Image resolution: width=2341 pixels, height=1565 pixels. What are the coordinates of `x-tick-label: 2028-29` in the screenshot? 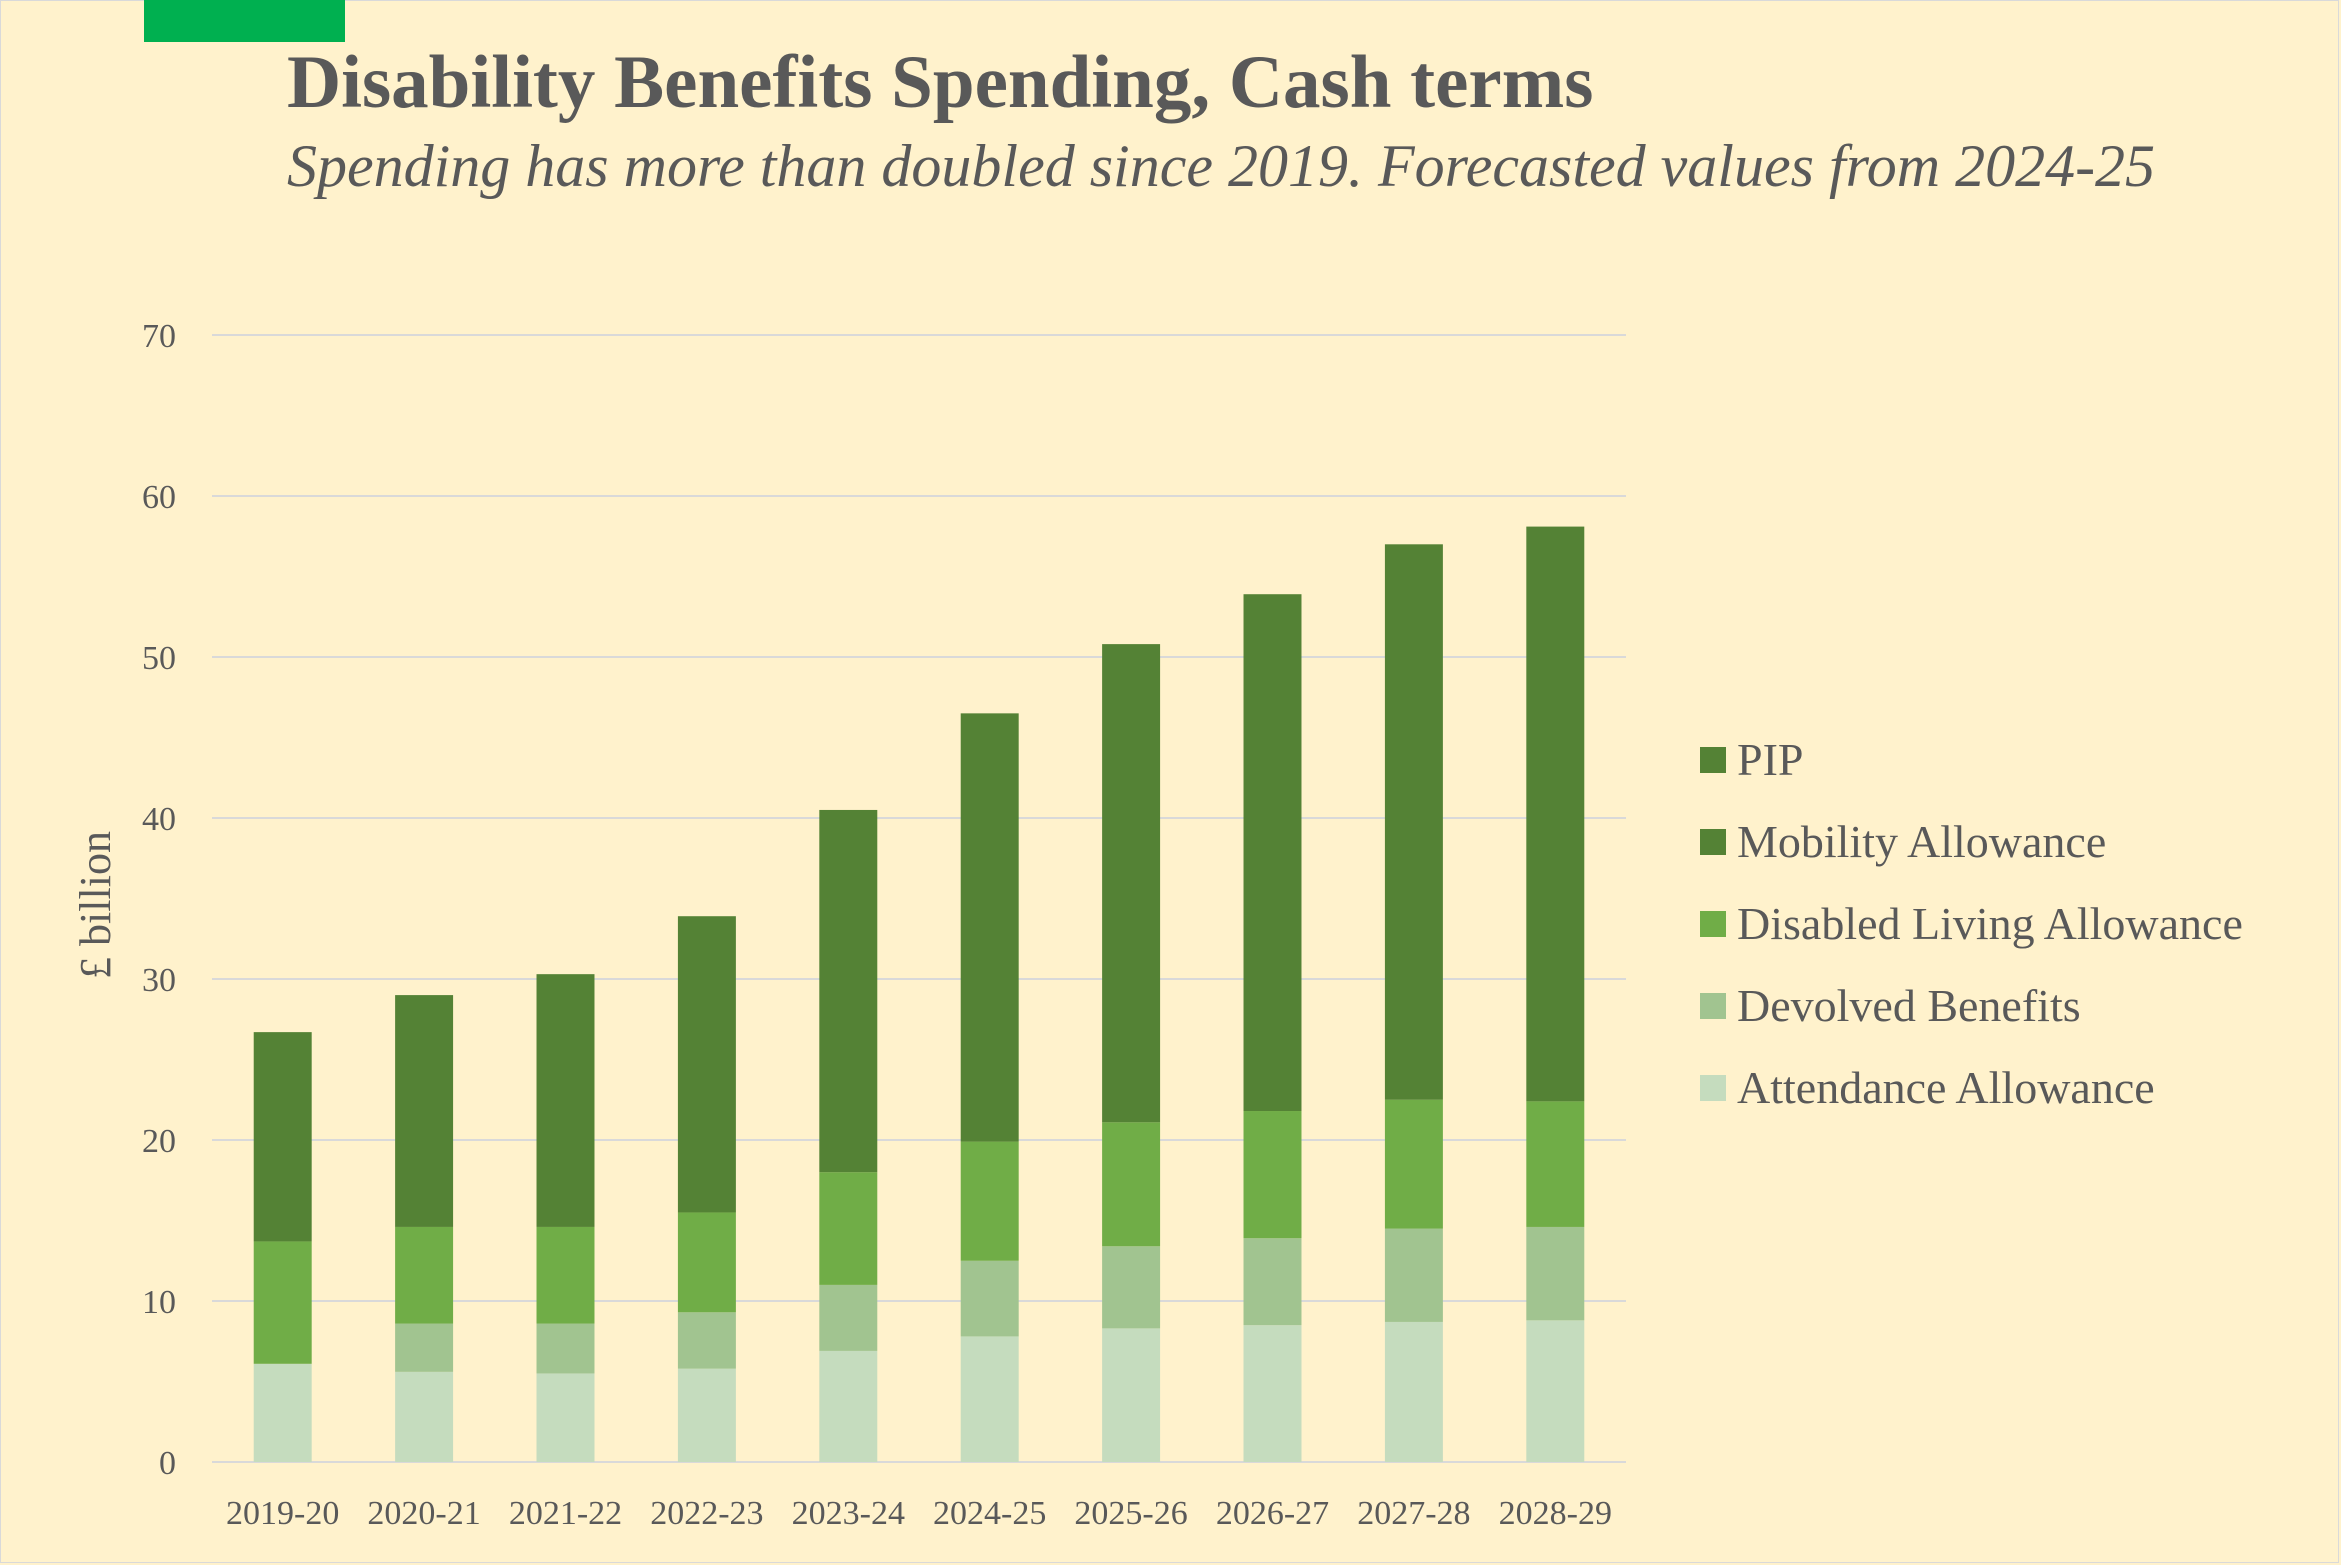 It's located at (1555, 1513).